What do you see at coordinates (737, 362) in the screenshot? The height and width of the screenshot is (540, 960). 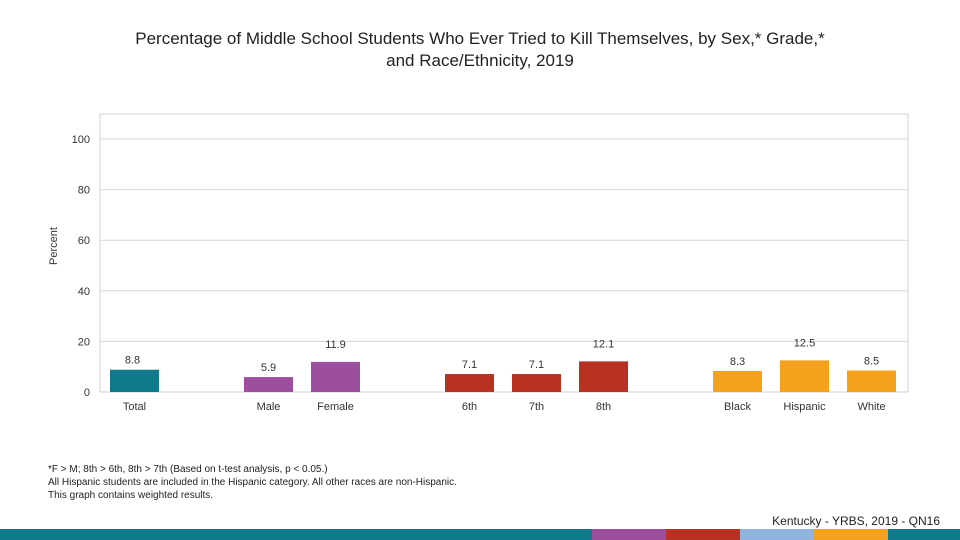 I see `data-label: 8.3` at bounding box center [737, 362].